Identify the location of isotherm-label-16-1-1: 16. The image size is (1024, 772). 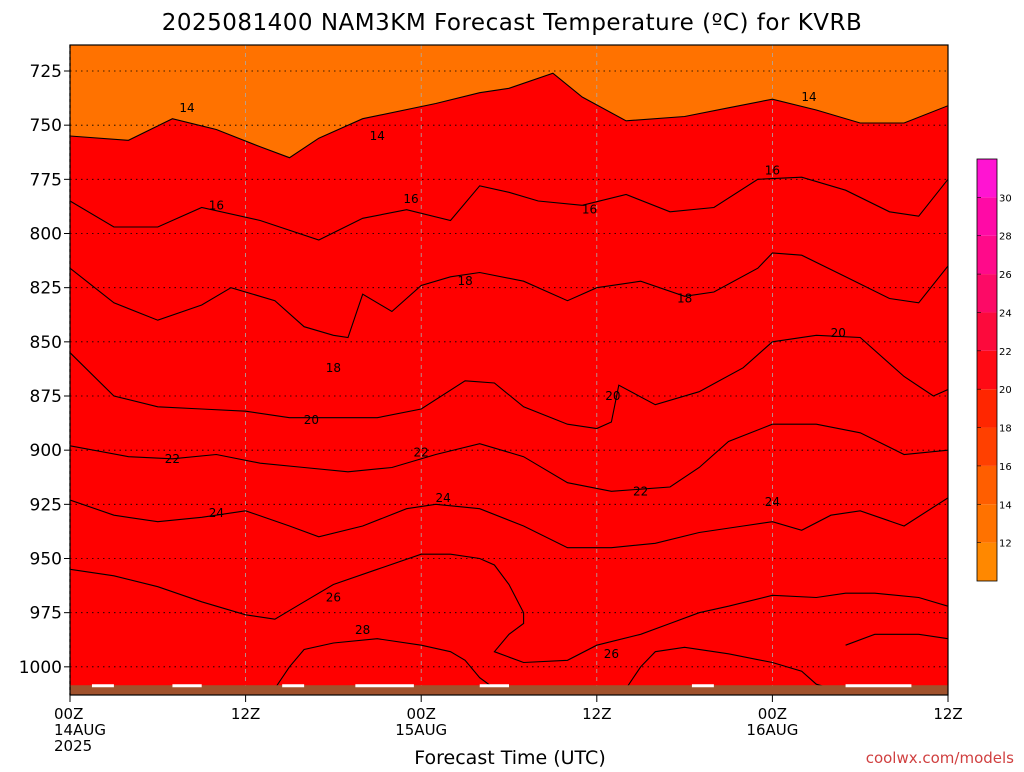
(410, 199).